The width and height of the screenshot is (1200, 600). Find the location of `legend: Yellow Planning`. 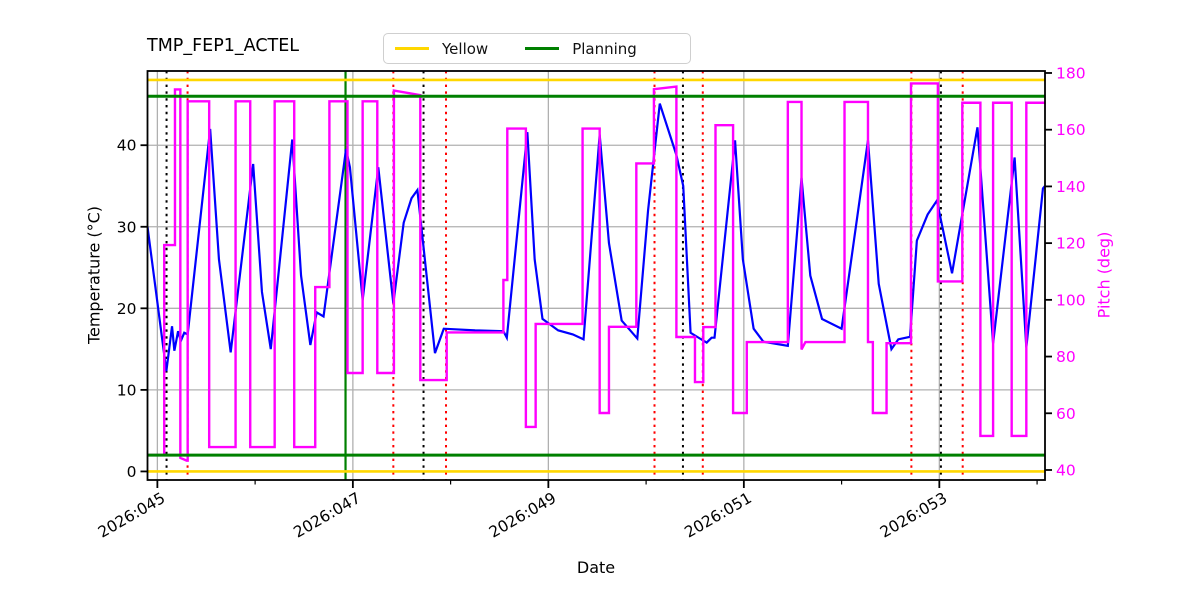

legend: Yellow Planning is located at coordinates (537, 48).